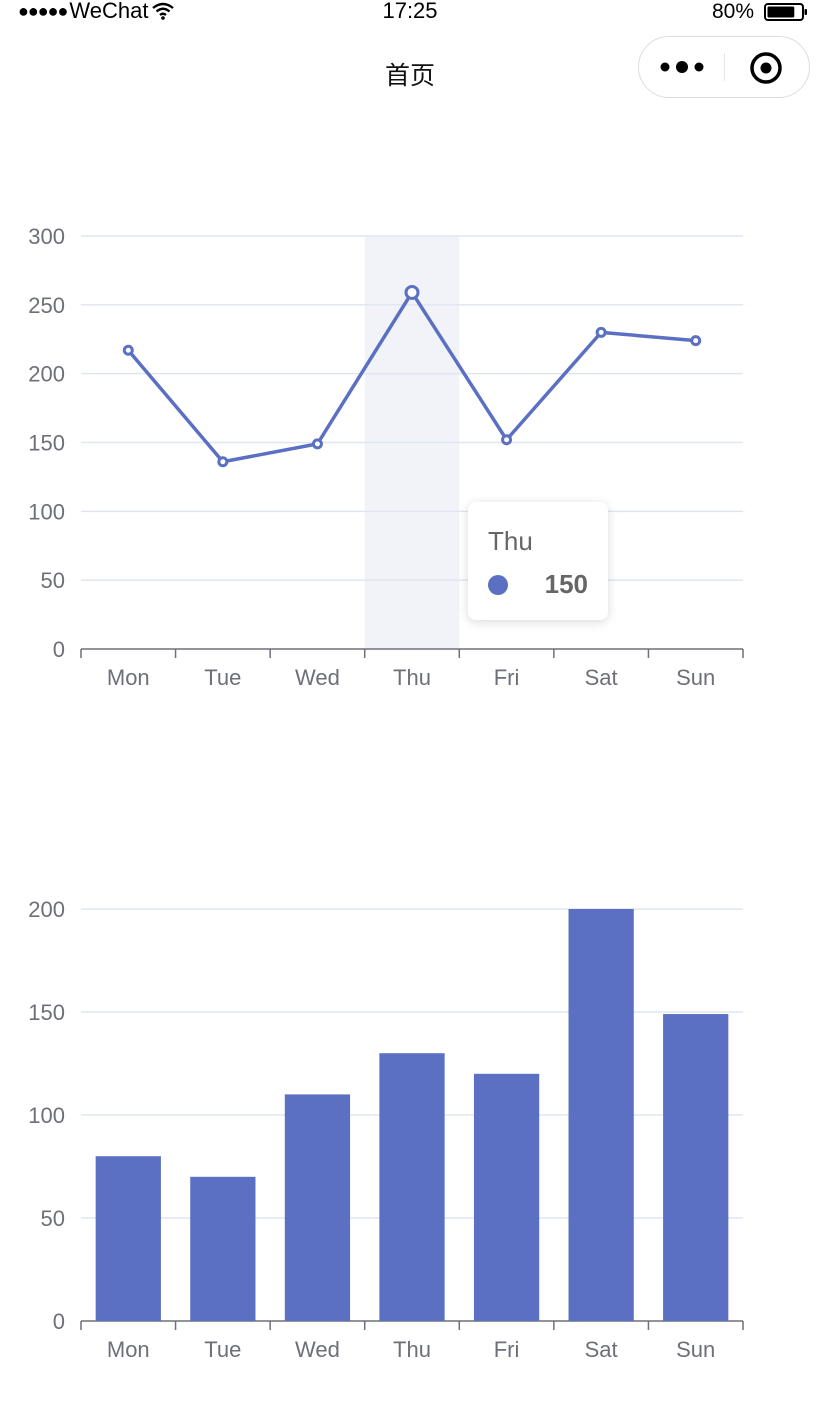 This screenshot has width=820, height=1424. I want to click on mini-program-capsule, so click(724, 67).